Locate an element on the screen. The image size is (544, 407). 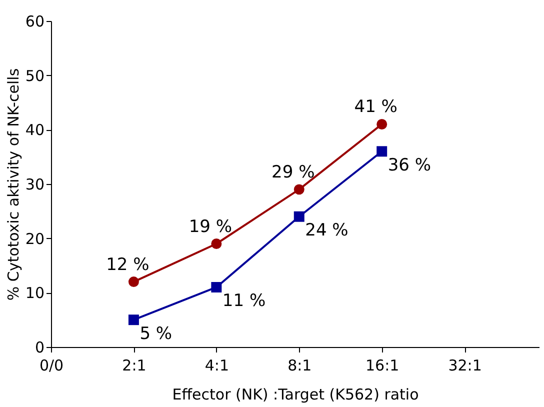
y-tick-label: 30 is located at coordinates (34, 185).